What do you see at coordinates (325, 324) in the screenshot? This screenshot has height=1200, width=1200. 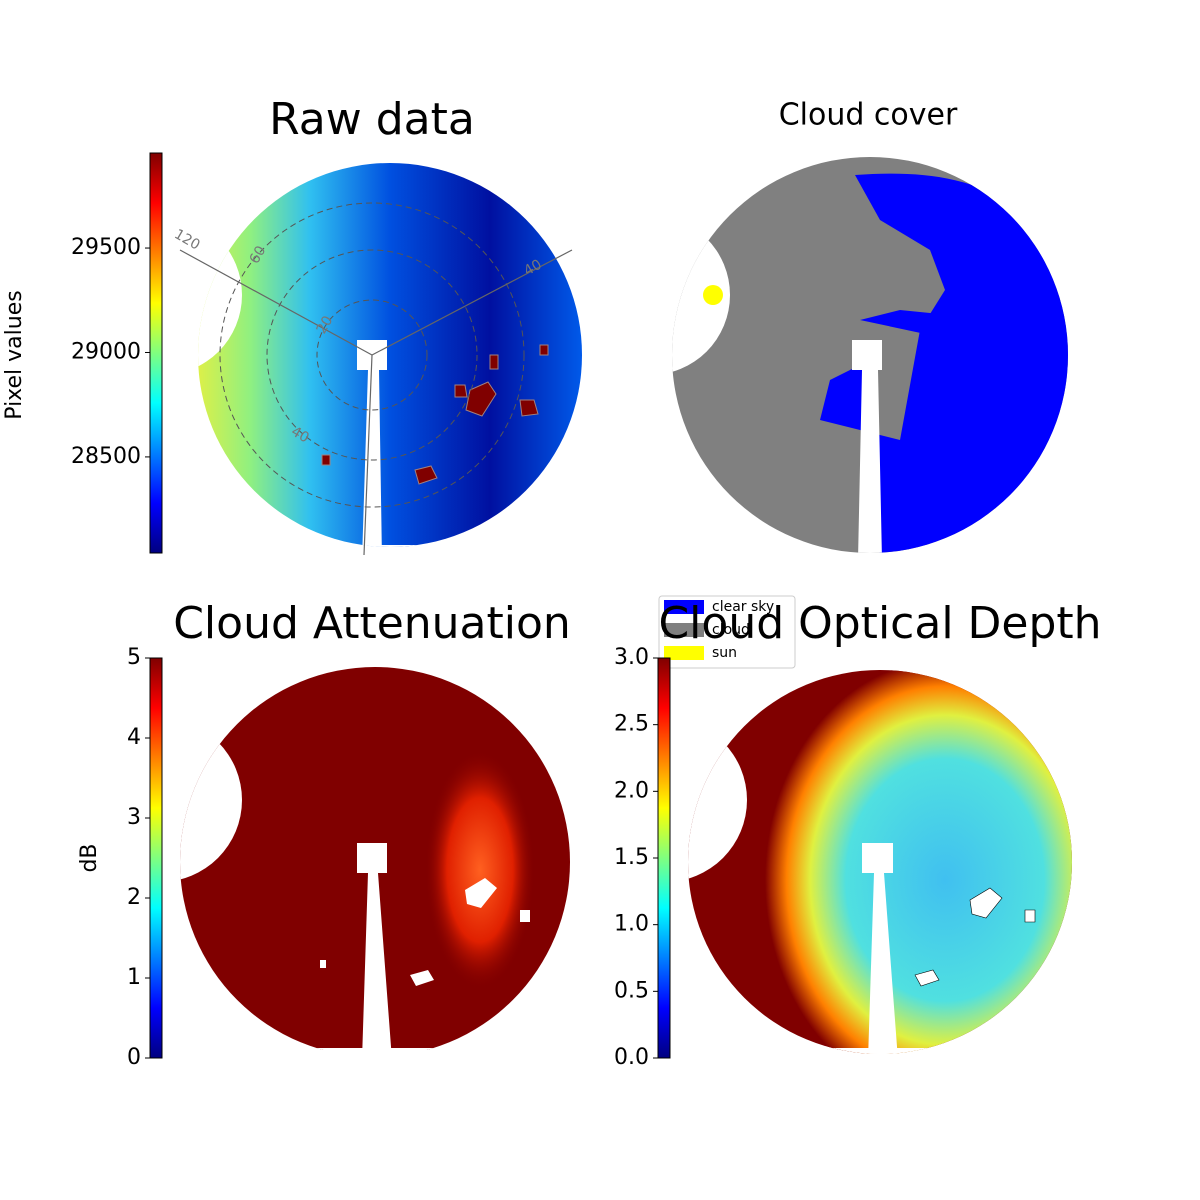 I see `polar-label: 20` at bounding box center [325, 324].